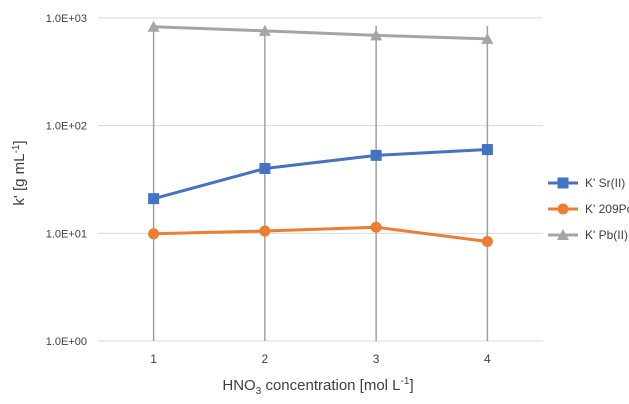  Describe the element at coordinates (607, 209) in the screenshot. I see `legend-label: K' 209Po` at that location.